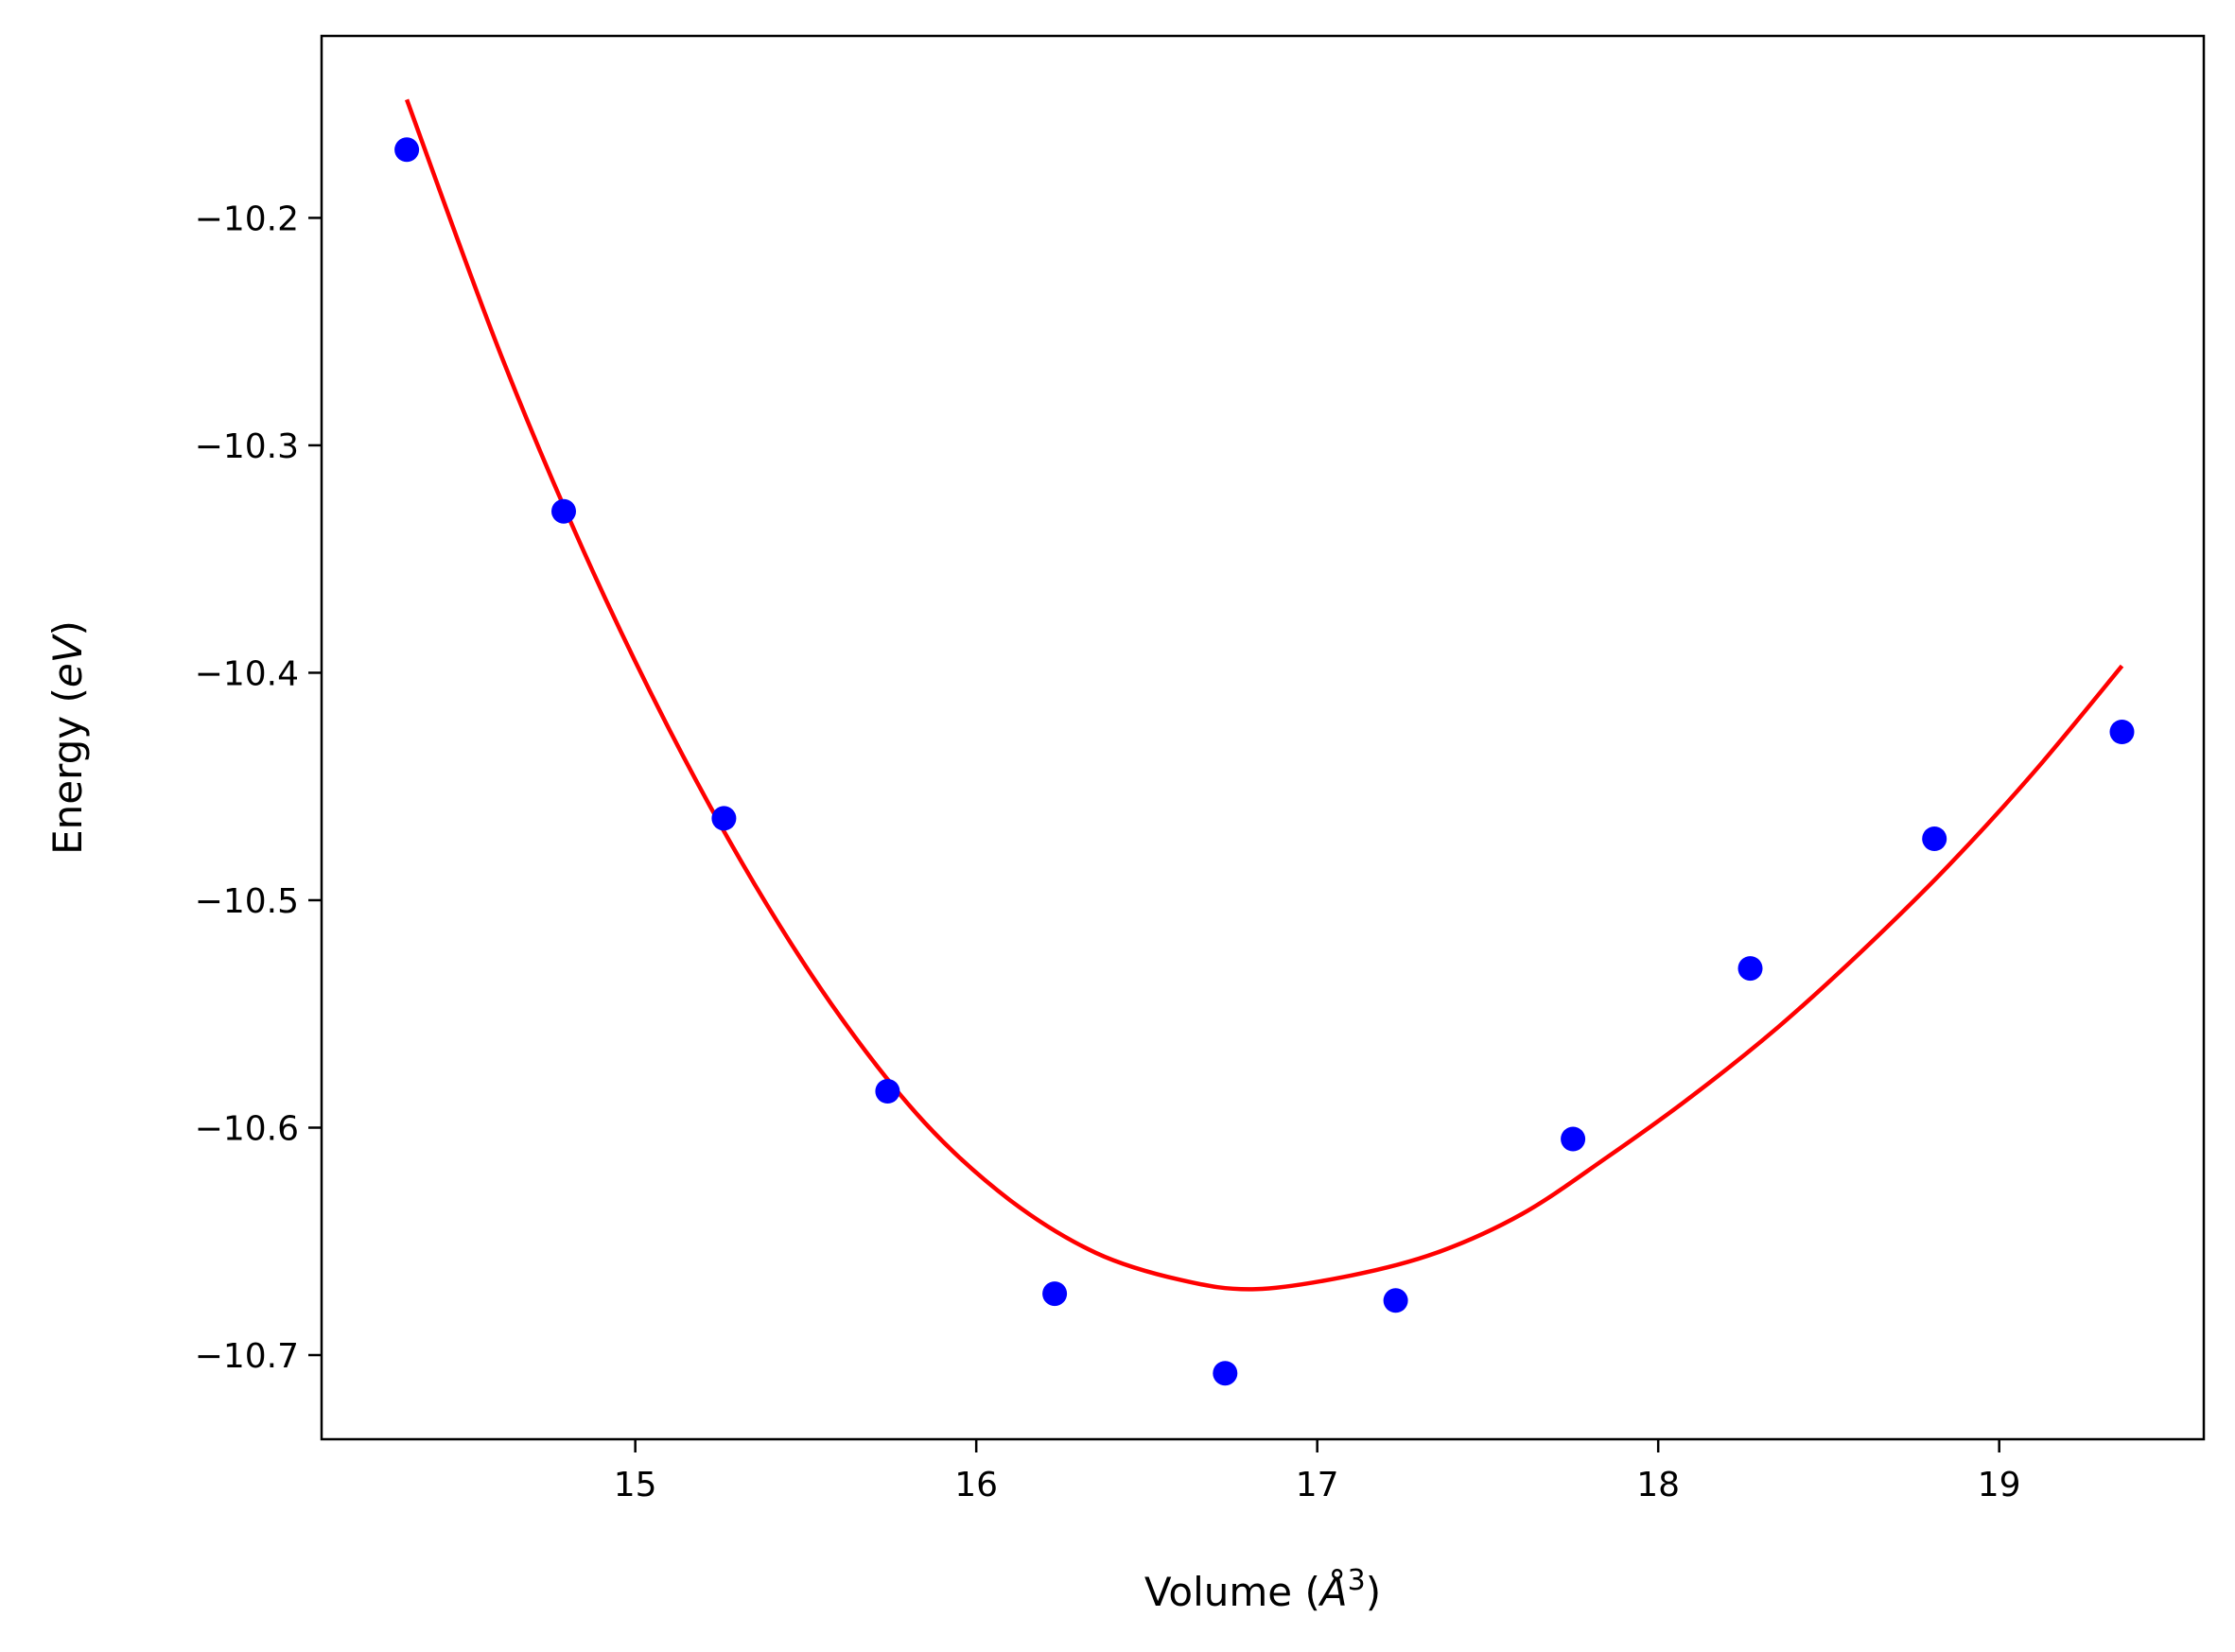  I want to click on x-axis-label: Volume (Å3), so click(1262, 1590).